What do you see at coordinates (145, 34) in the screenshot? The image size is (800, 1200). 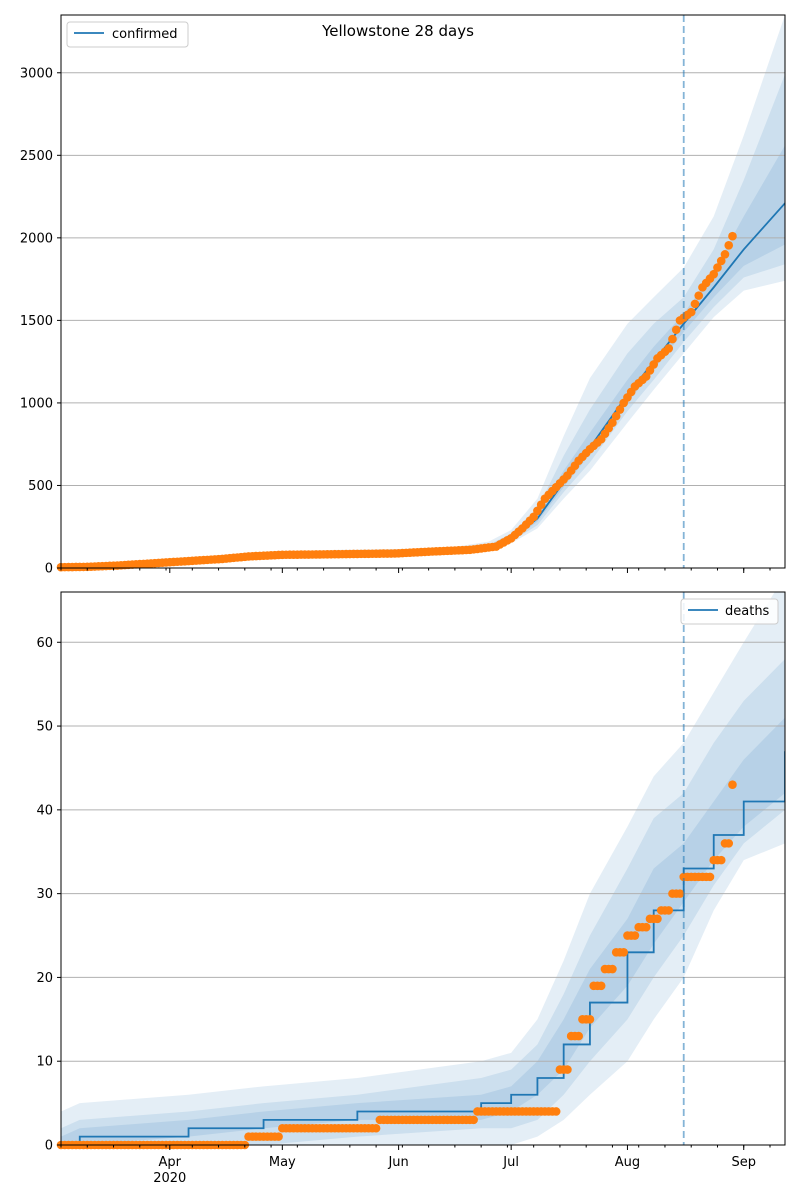 I see `legend-label-confirmed: confirmed` at bounding box center [145, 34].